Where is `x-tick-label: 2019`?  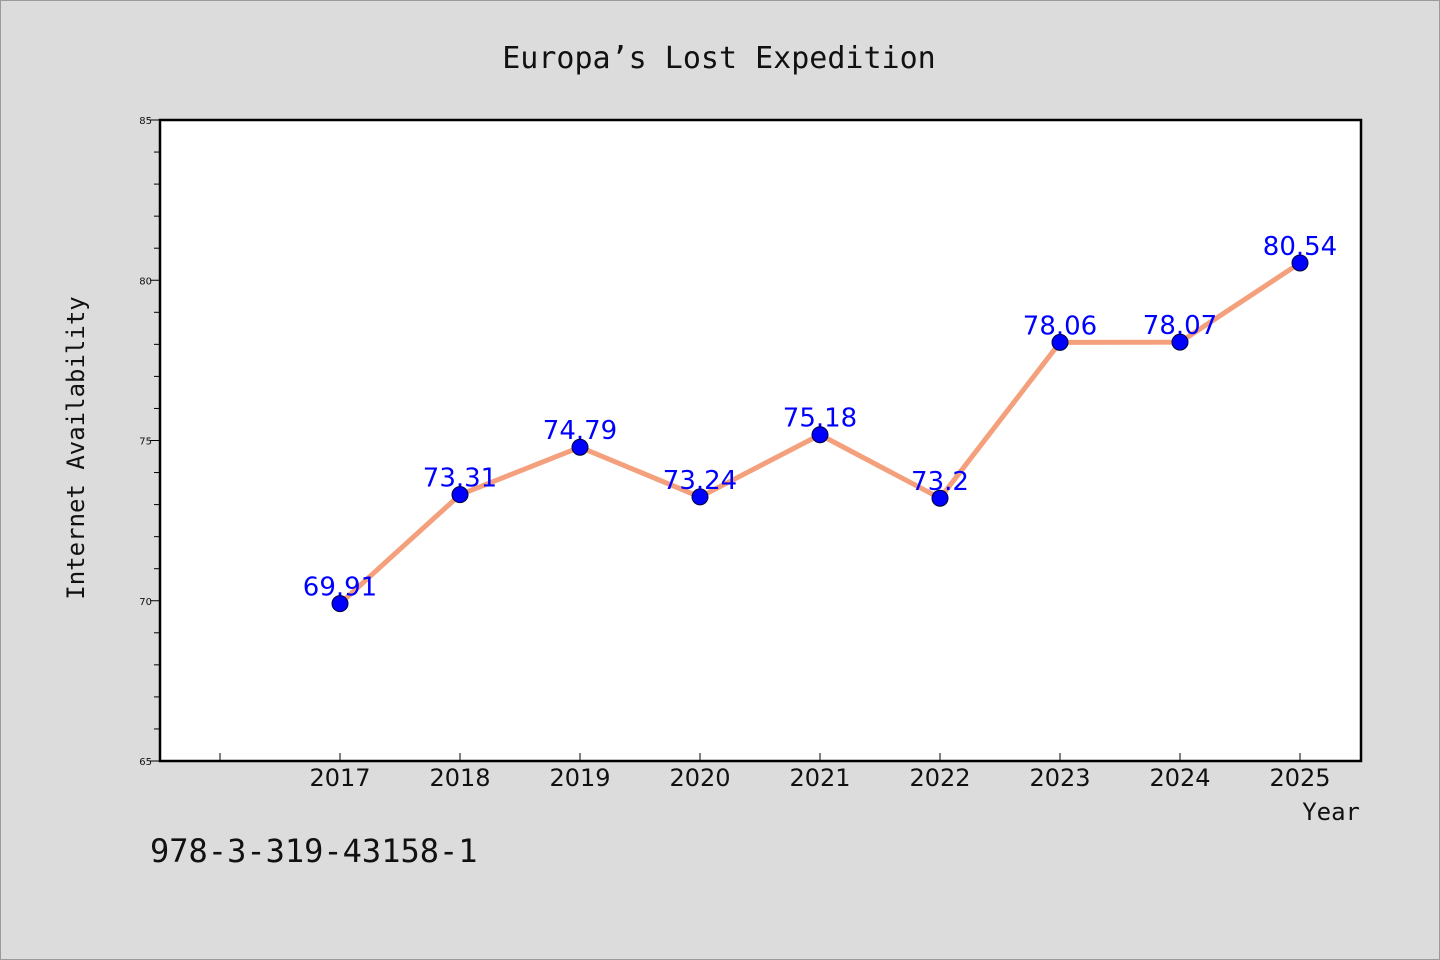 x-tick-label: 2019 is located at coordinates (579, 778).